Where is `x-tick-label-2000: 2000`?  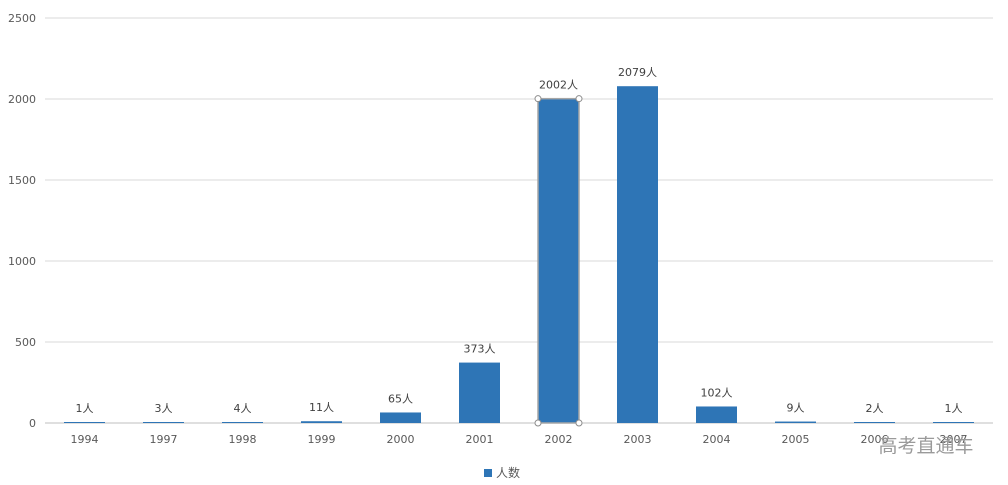
x-tick-label-2000: 2000 is located at coordinates (401, 439).